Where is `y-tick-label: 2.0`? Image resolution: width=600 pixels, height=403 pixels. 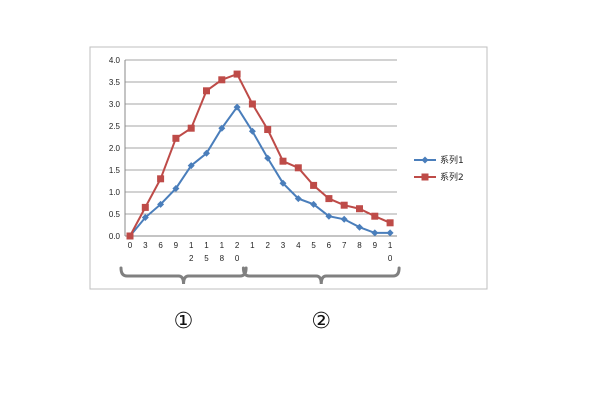
y-tick-label: 2.0 is located at coordinates (115, 148).